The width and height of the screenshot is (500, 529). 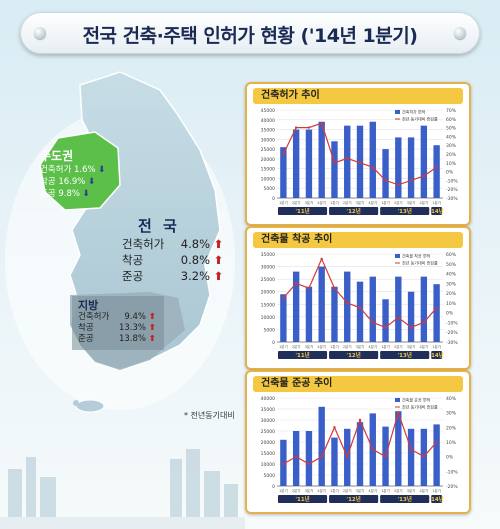 What do you see at coordinates (268, 268) in the screenshot?
I see `y-left-tick-label: 30000` at bounding box center [268, 268].